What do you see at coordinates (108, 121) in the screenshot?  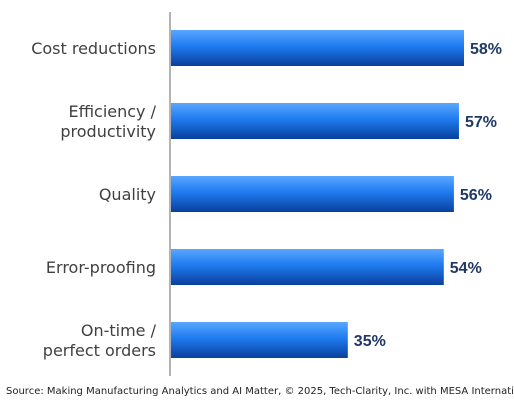 I see `category-label-2: Efficiency / productivity` at bounding box center [108, 121].